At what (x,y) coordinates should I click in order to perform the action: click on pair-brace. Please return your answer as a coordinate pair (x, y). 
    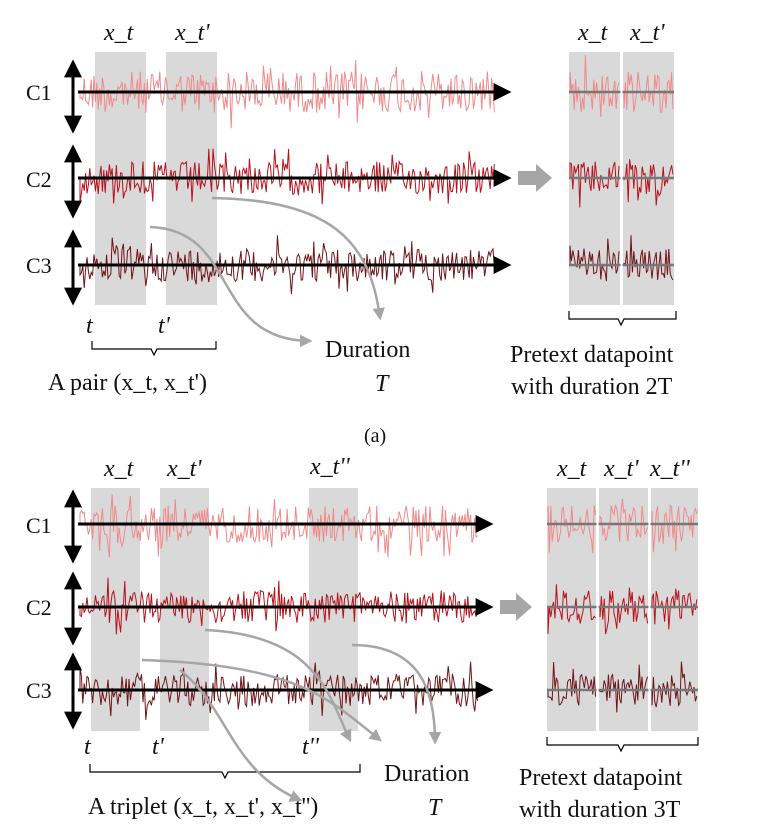
    Looking at the image, I should click on (154, 349).